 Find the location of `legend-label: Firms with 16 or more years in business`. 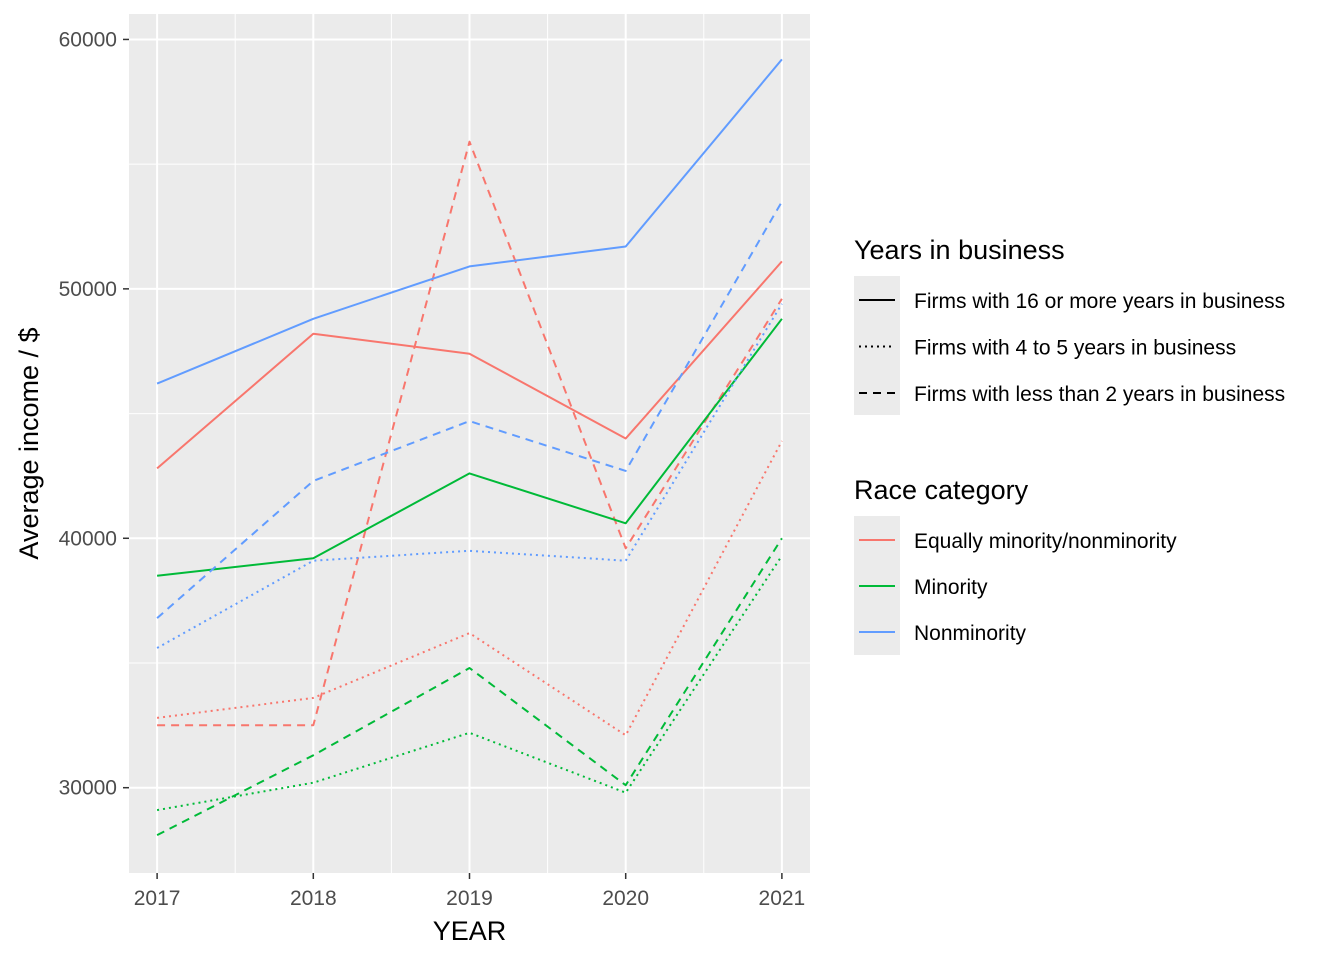

legend-label: Firms with 16 or more years in business is located at coordinates (1099, 301).